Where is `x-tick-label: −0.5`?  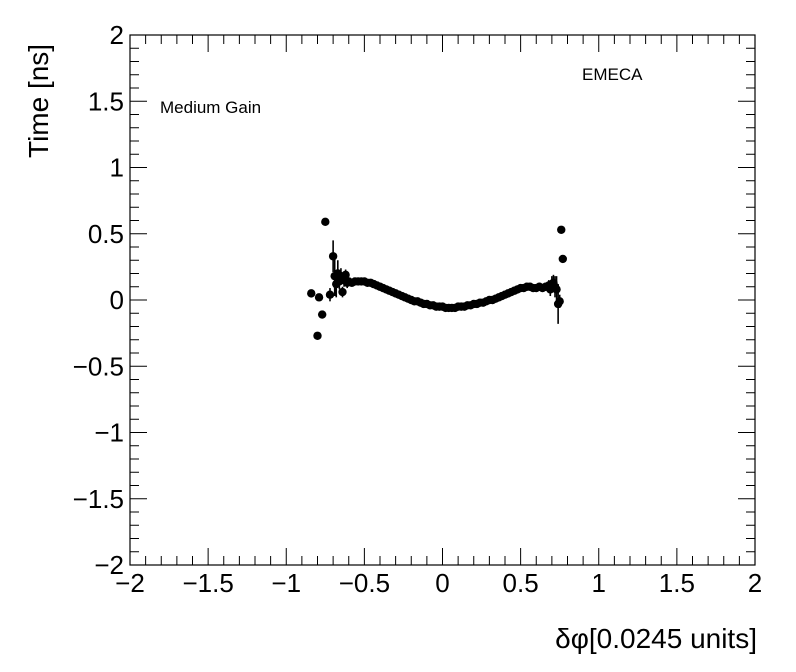 x-tick-label: −0.5 is located at coordinates (364, 583).